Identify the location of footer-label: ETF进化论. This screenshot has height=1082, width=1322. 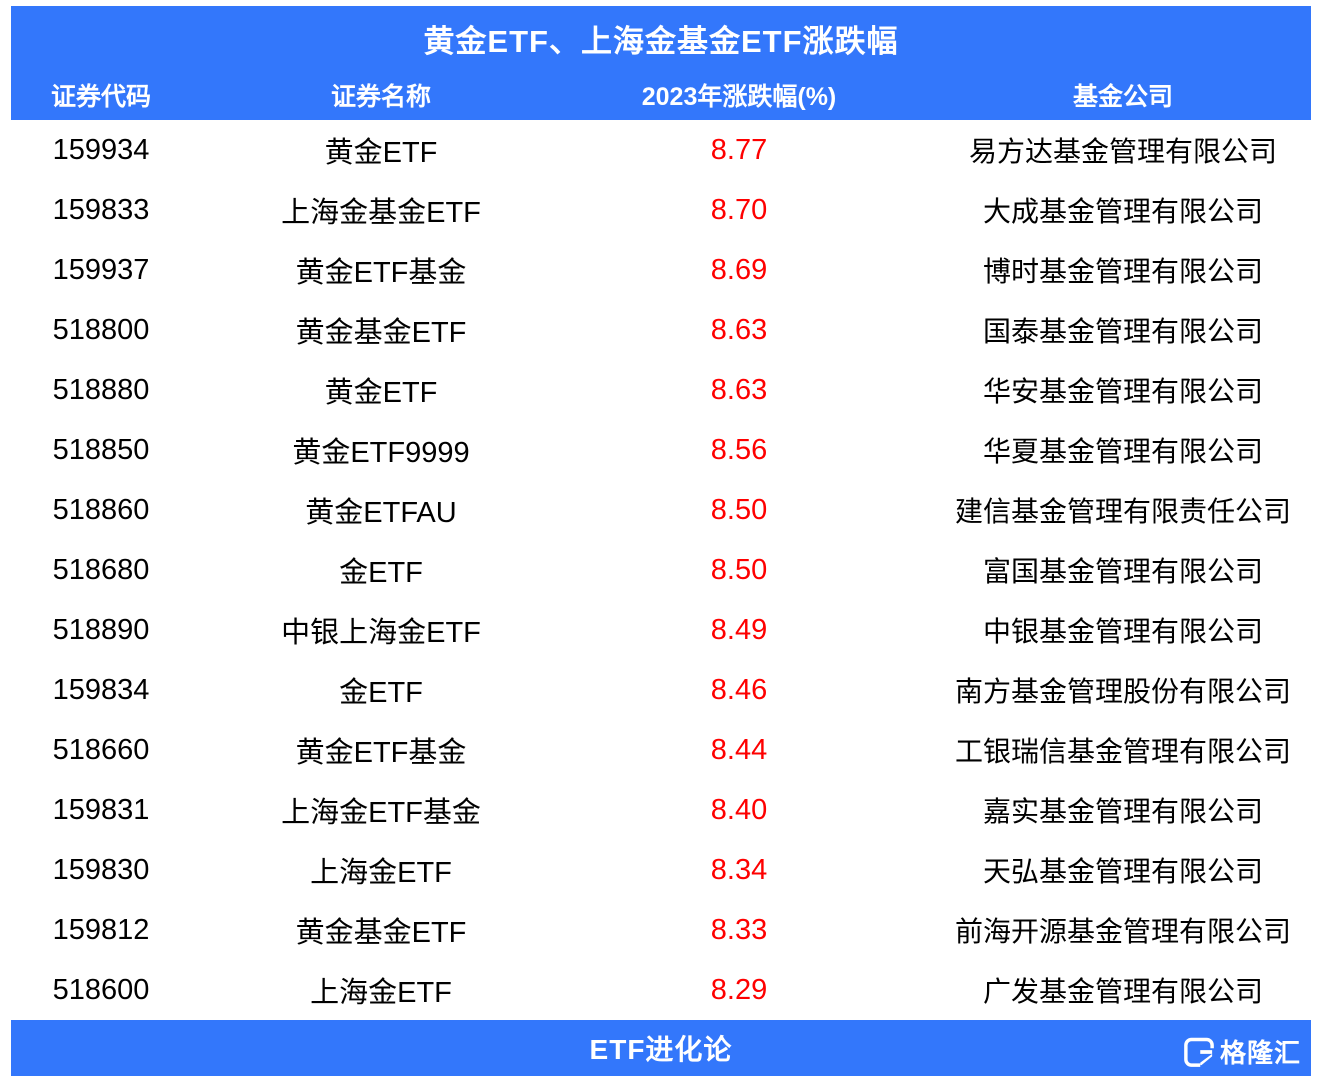
(661, 1049).